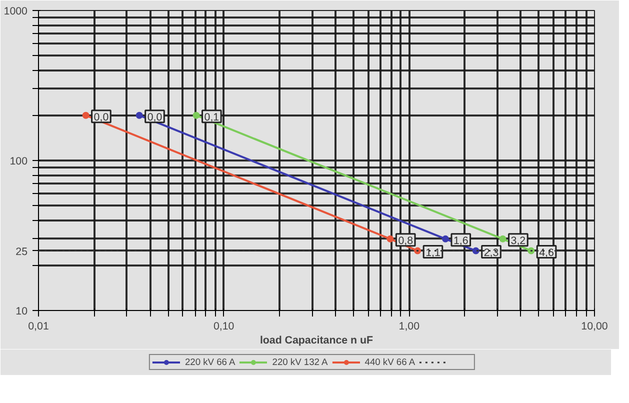 Image resolution: width=629 pixels, height=403 pixels. What do you see at coordinates (594, 326) in the screenshot?
I see `x-tick-label: 10,00` at bounding box center [594, 326].